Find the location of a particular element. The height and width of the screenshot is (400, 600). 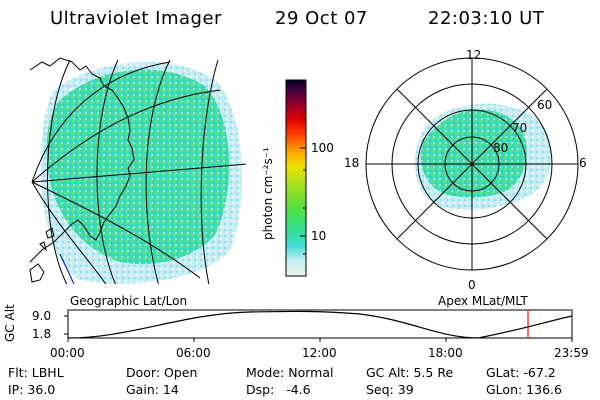

info-filter: Flt: LBHL is located at coordinates (36, 372).